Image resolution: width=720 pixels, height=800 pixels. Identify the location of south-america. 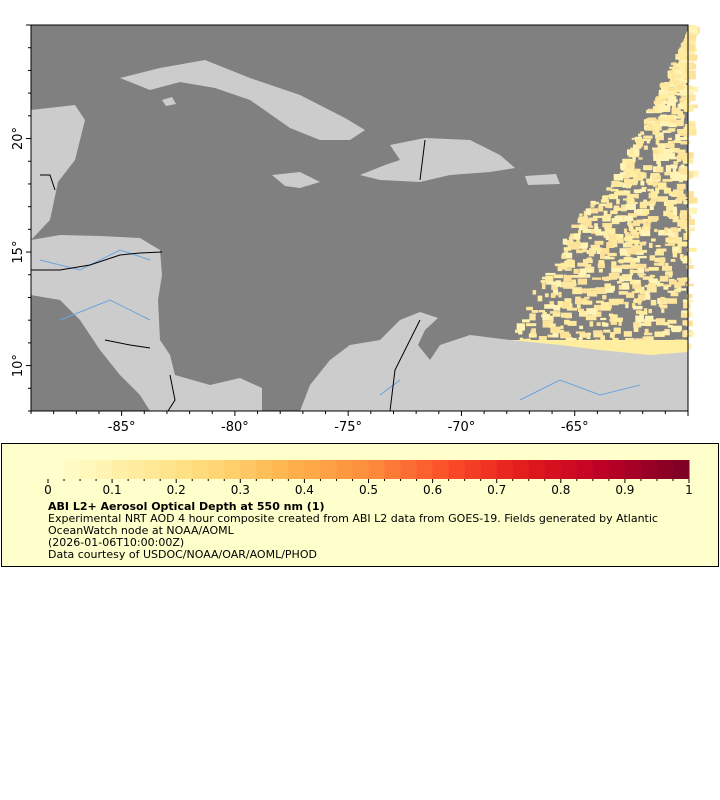
(494, 361).